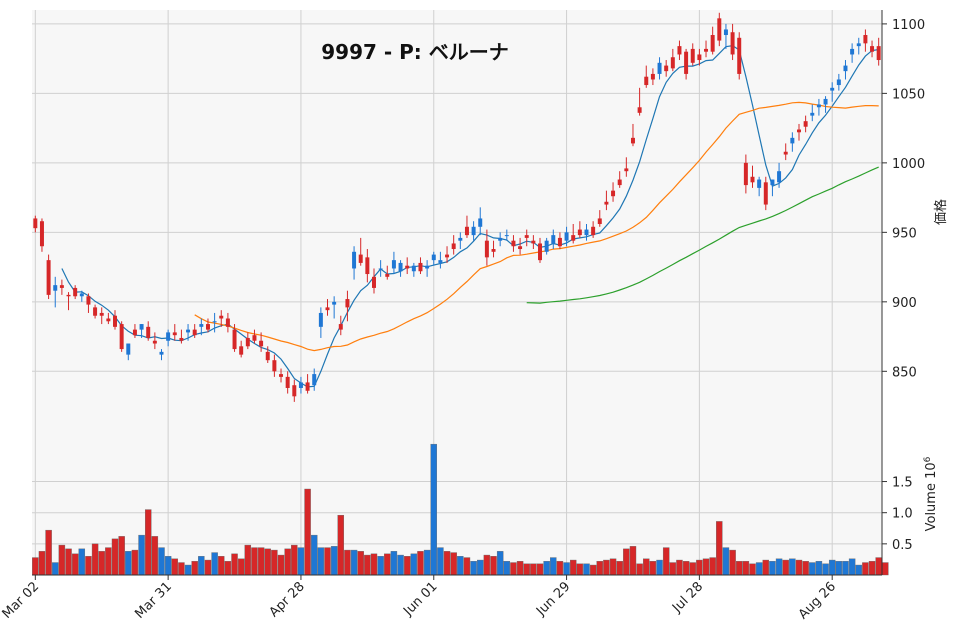 This screenshot has height=642, width=960. What do you see at coordinates (702, 235) in the screenshot?
I see `moving-average-long-line` at bounding box center [702, 235].